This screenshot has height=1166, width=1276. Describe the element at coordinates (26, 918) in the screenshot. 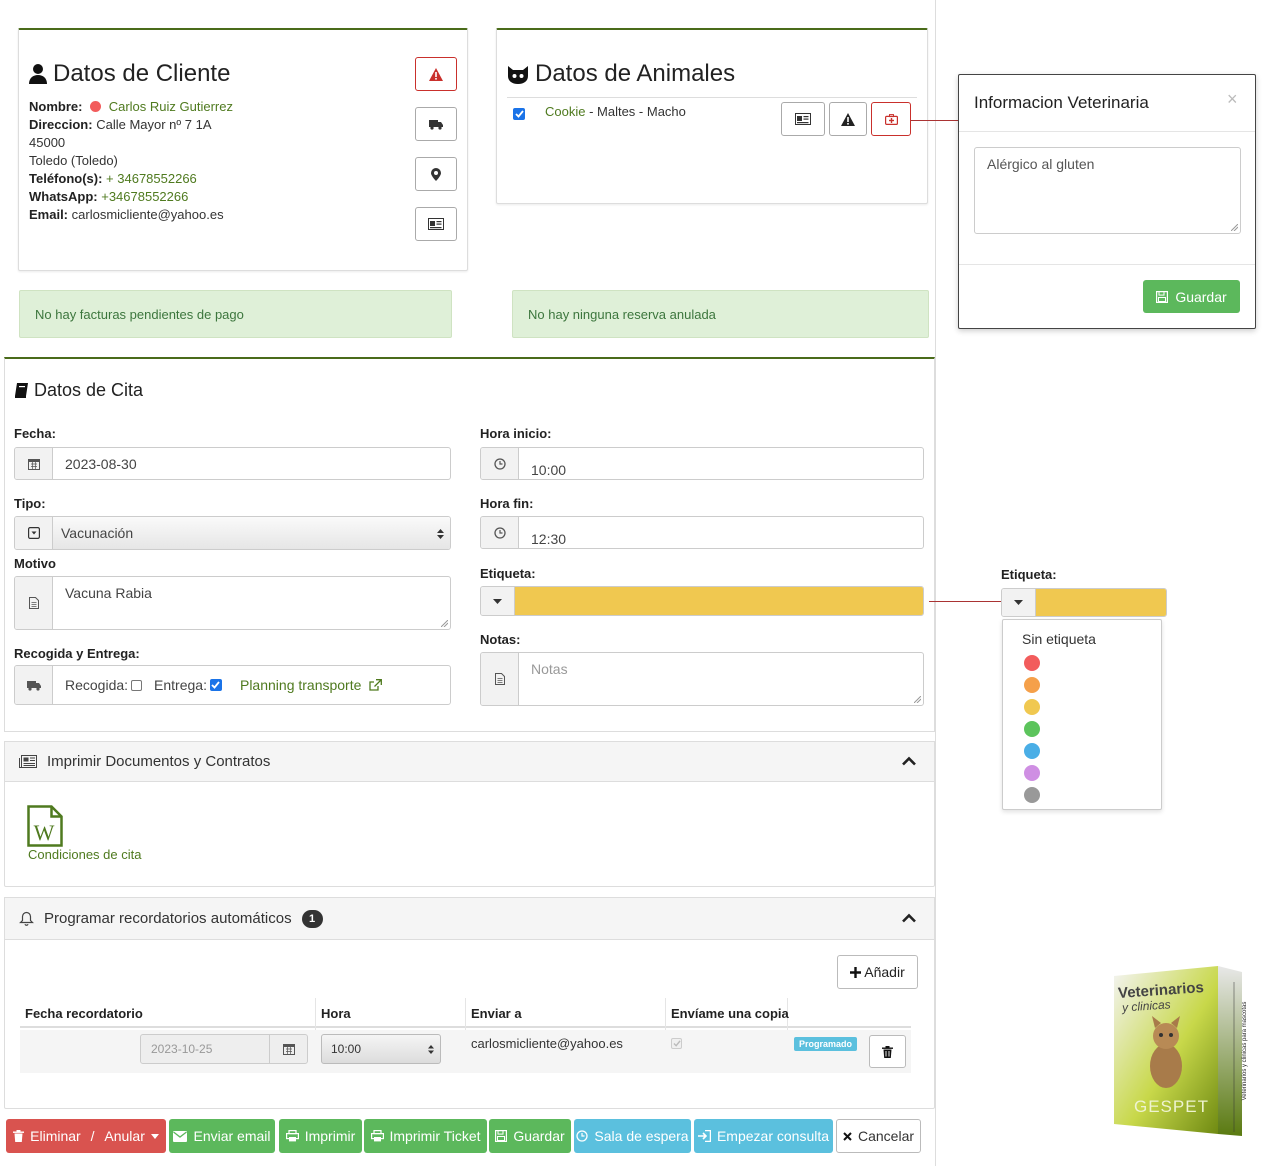

I see `bell-icon` at that location.